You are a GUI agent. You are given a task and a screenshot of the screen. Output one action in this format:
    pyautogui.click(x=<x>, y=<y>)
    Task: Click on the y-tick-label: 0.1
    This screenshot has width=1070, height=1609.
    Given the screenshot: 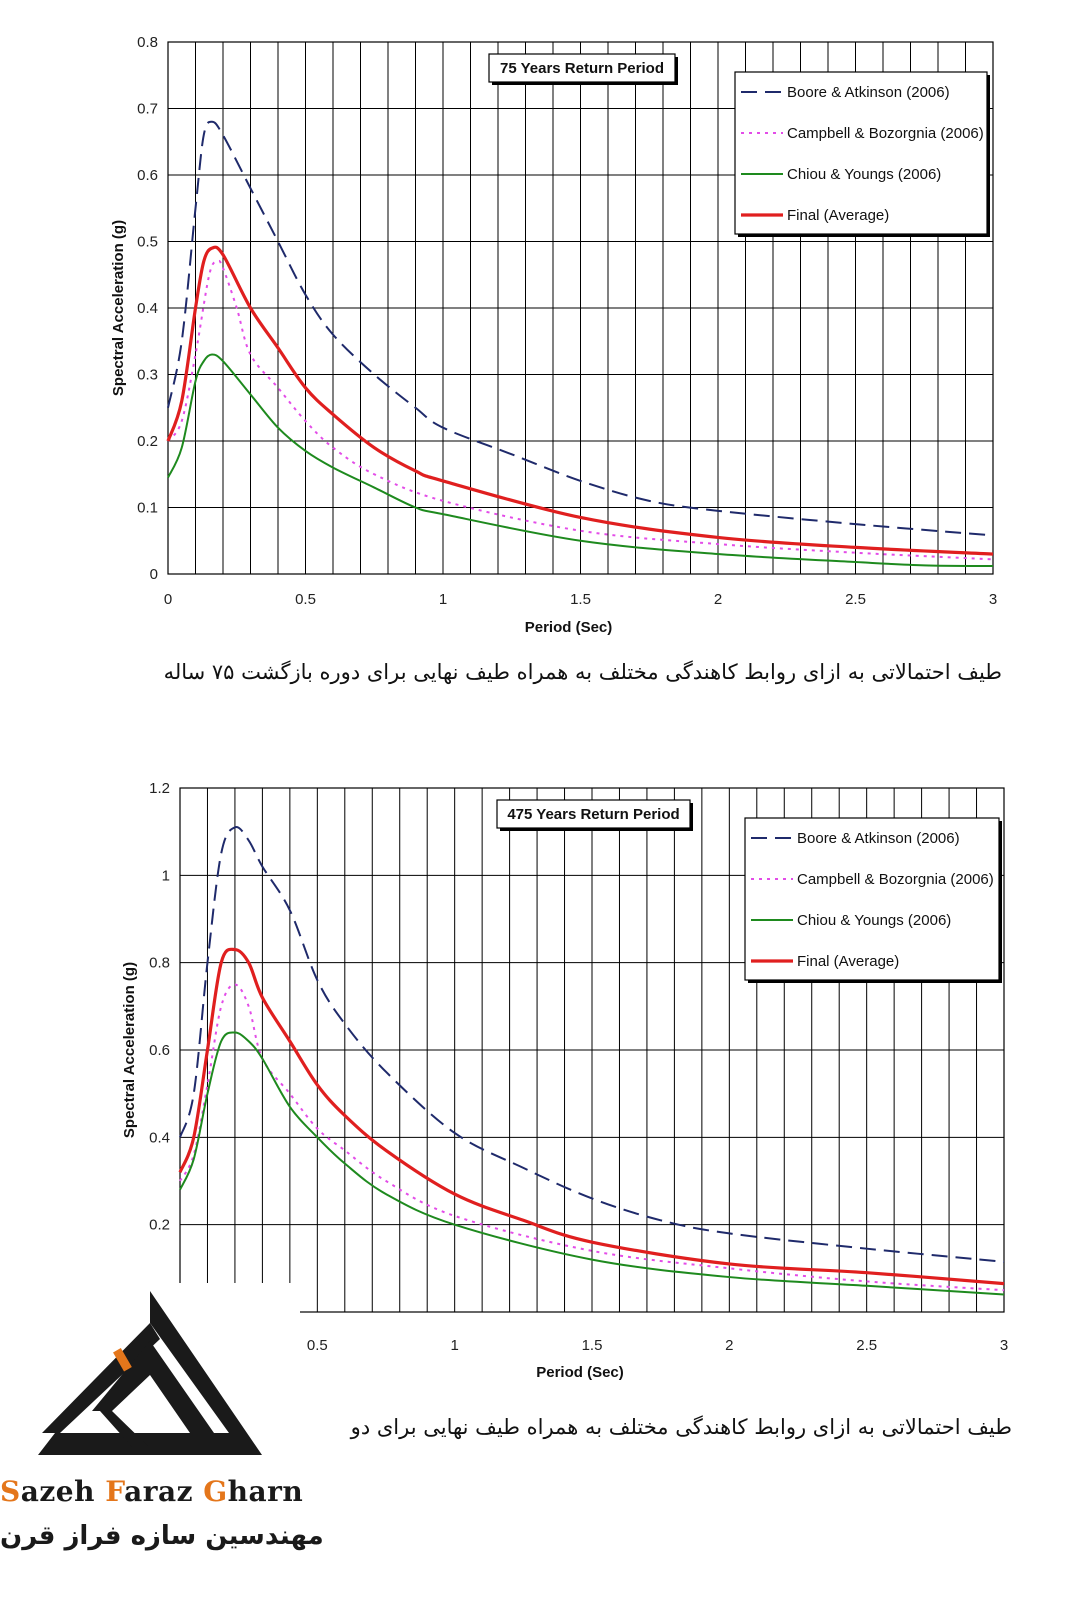 What is the action you would take?
    pyautogui.click(x=147, y=508)
    